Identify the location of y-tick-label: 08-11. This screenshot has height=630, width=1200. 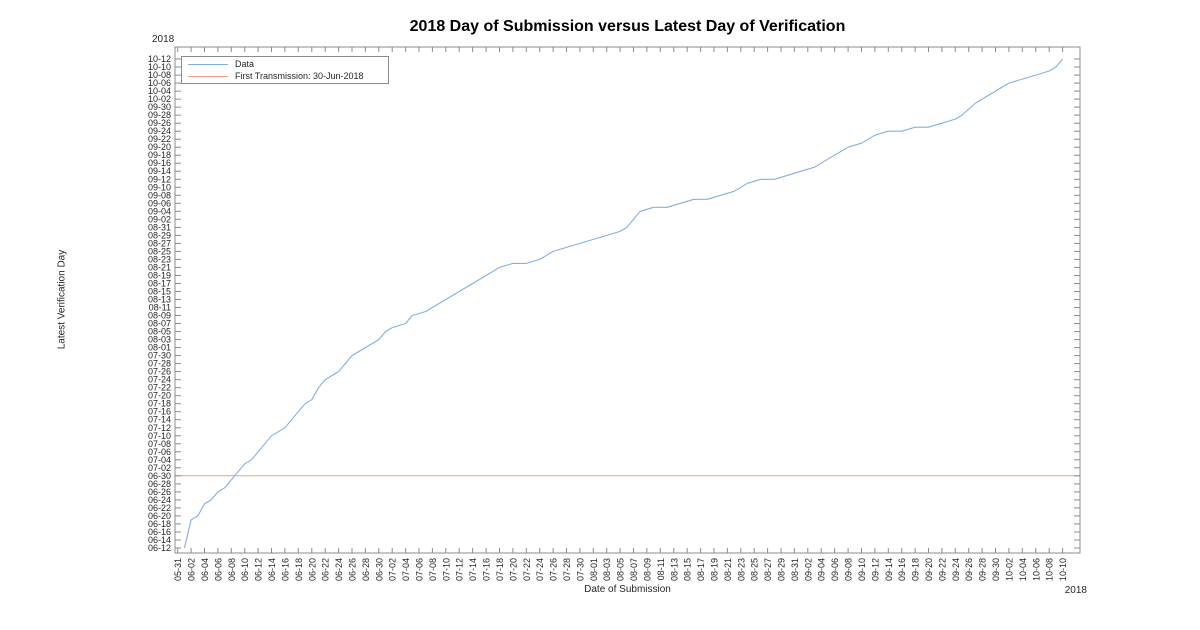
(160, 308).